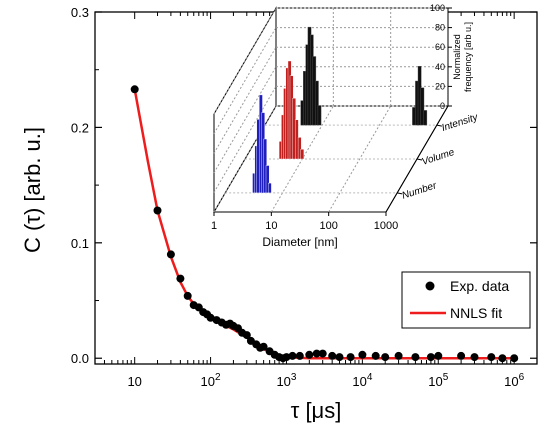 The width and height of the screenshot is (550, 432). I want to click on y-tick-label: 0.2, so click(80, 127).